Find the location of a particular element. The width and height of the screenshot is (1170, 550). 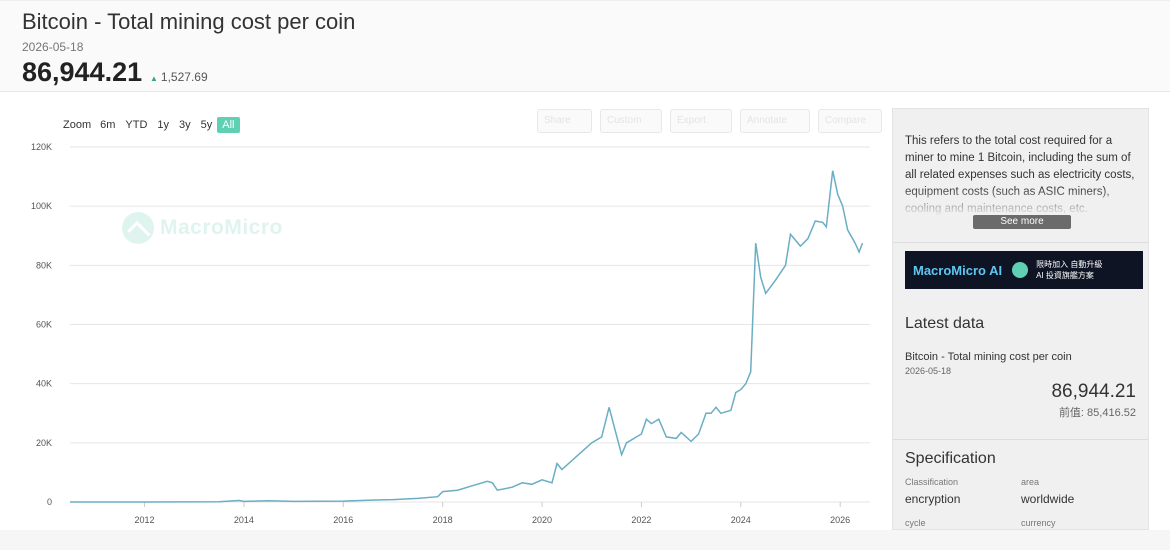

area-value: worldwide is located at coordinates (1048, 499).